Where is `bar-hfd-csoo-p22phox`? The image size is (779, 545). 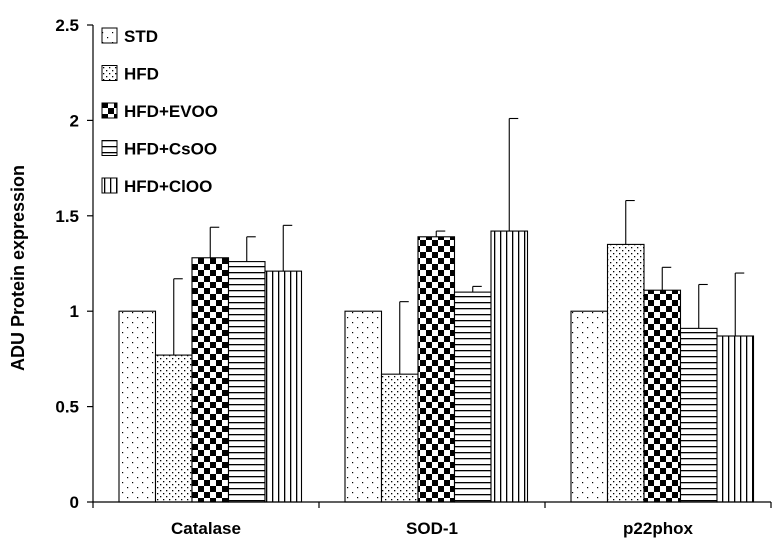 bar-hfd-csoo-p22phox is located at coordinates (698, 415).